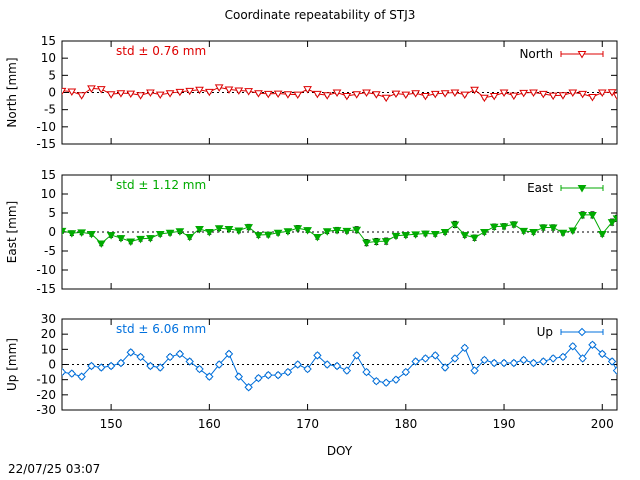 Image resolution: width=640 pixels, height=480 pixels. What do you see at coordinates (12, 232) in the screenshot?
I see `ylabel-east: East [mm]` at bounding box center [12, 232].